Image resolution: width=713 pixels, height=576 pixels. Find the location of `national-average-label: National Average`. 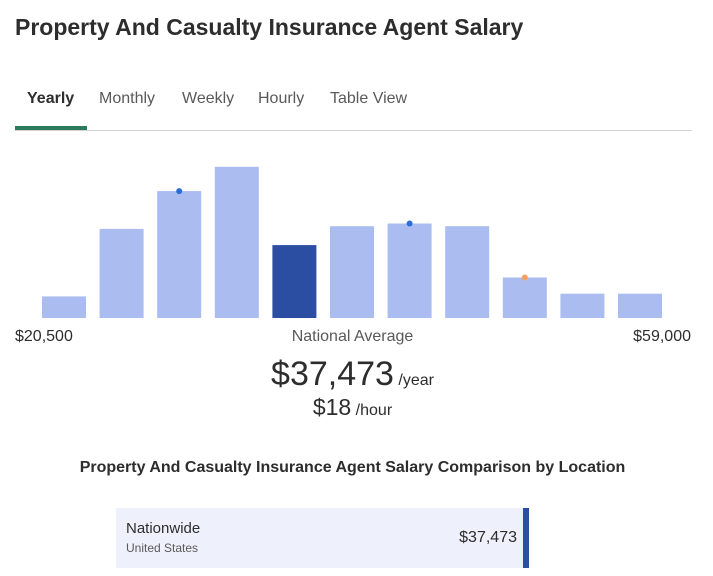

national-average-label: National Average is located at coordinates (352, 336).